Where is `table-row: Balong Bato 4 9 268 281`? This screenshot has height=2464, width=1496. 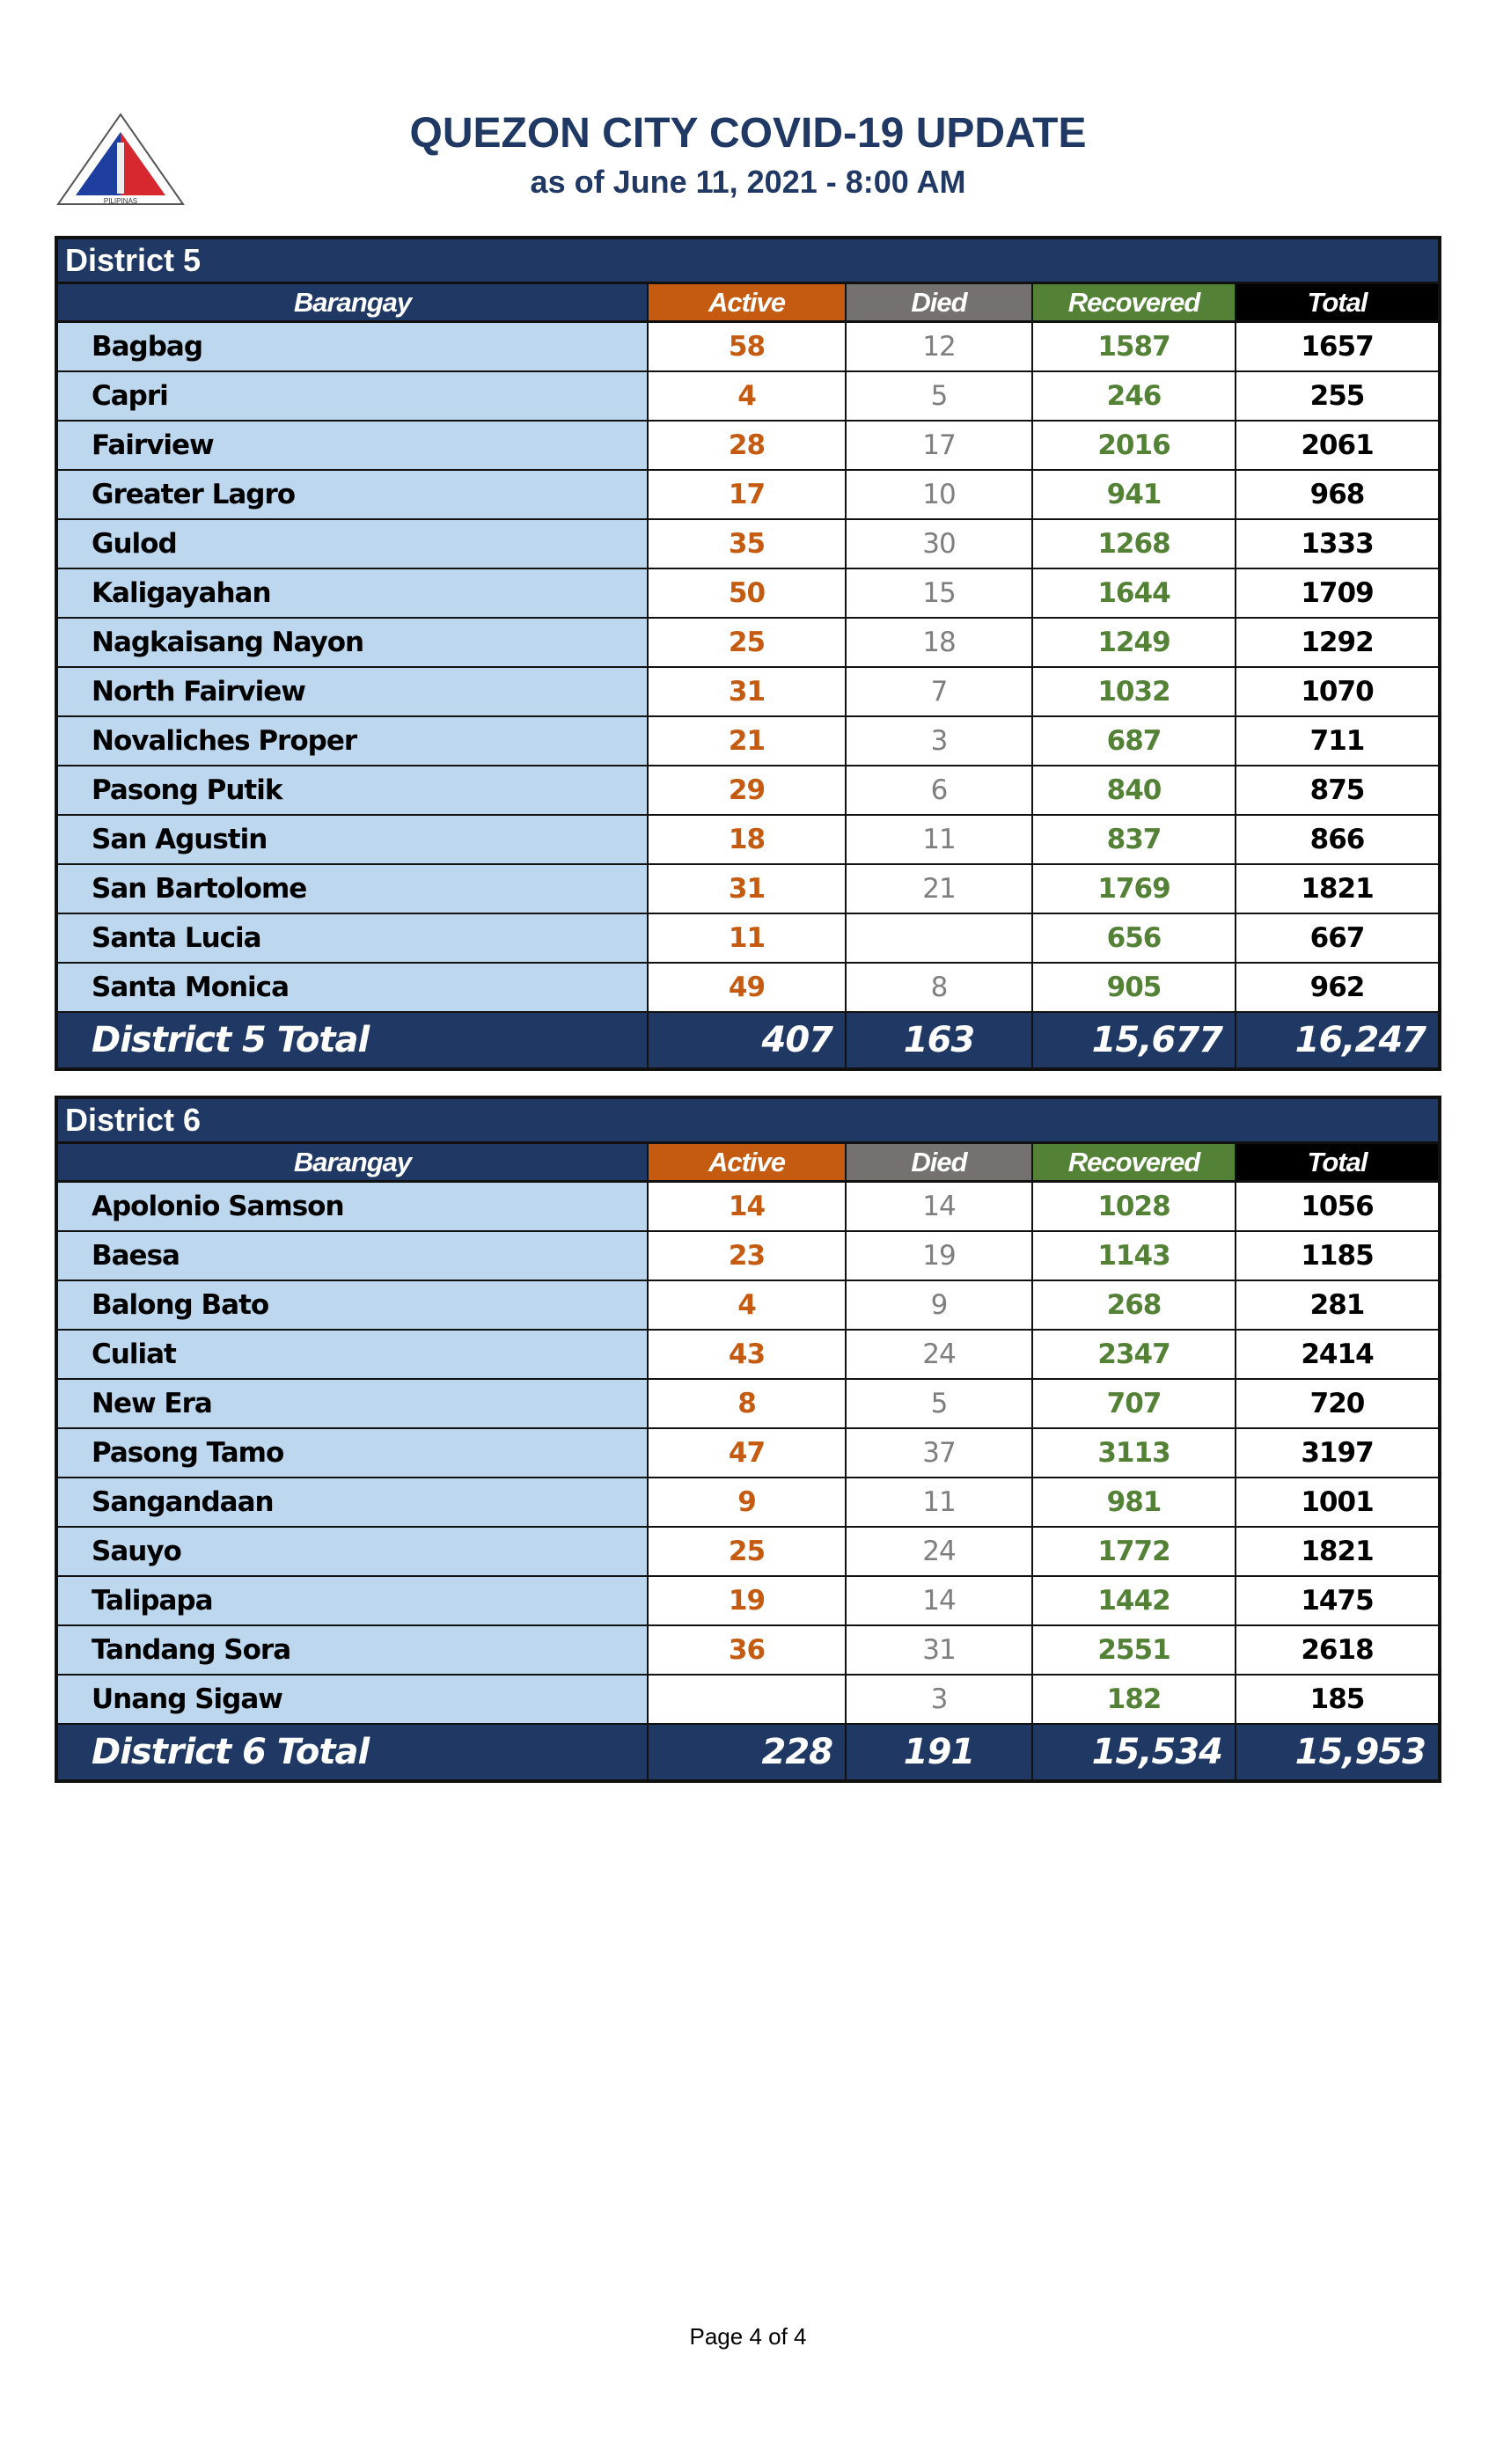 table-row: Balong Bato 4 9 268 281 is located at coordinates (748, 1306).